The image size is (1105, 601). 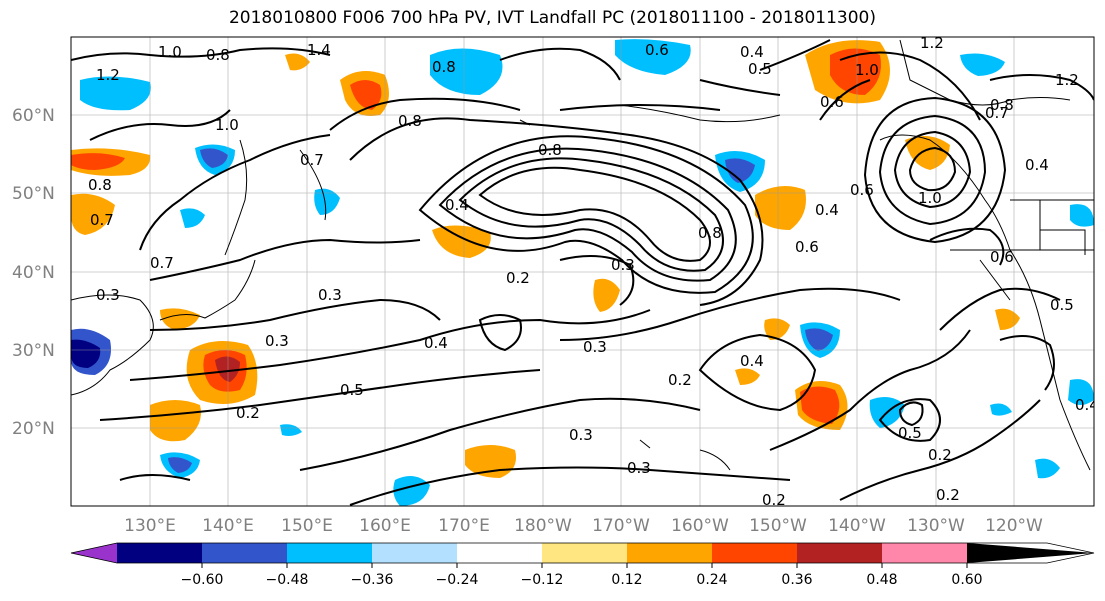 What do you see at coordinates (202, 580) in the screenshot?
I see `colorbar-tick-label: −0.60` at bounding box center [202, 580].